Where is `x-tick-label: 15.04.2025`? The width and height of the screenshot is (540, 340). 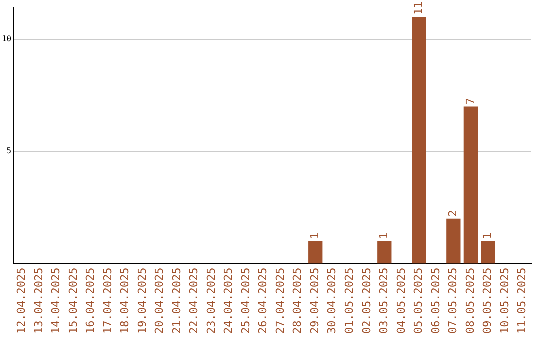 x-tick-label: 15.04.2025 is located at coordinates (73, 301).